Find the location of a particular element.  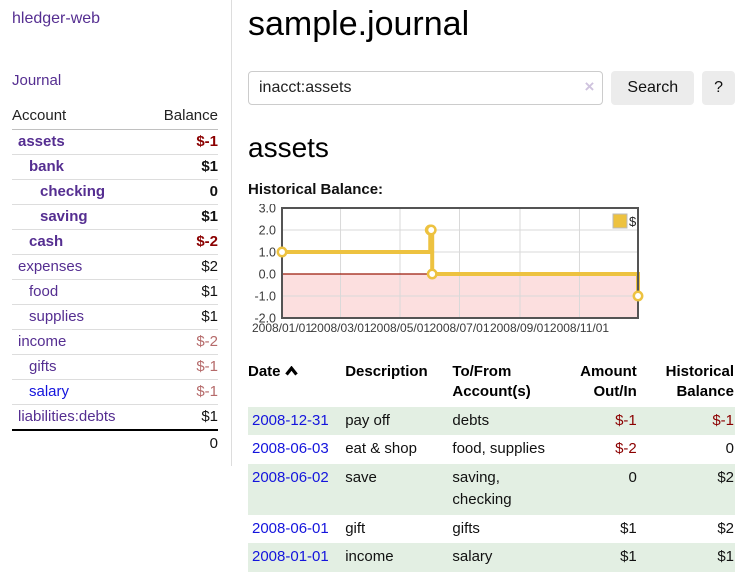

account-link-gifts: gifts is located at coordinates (43, 366).